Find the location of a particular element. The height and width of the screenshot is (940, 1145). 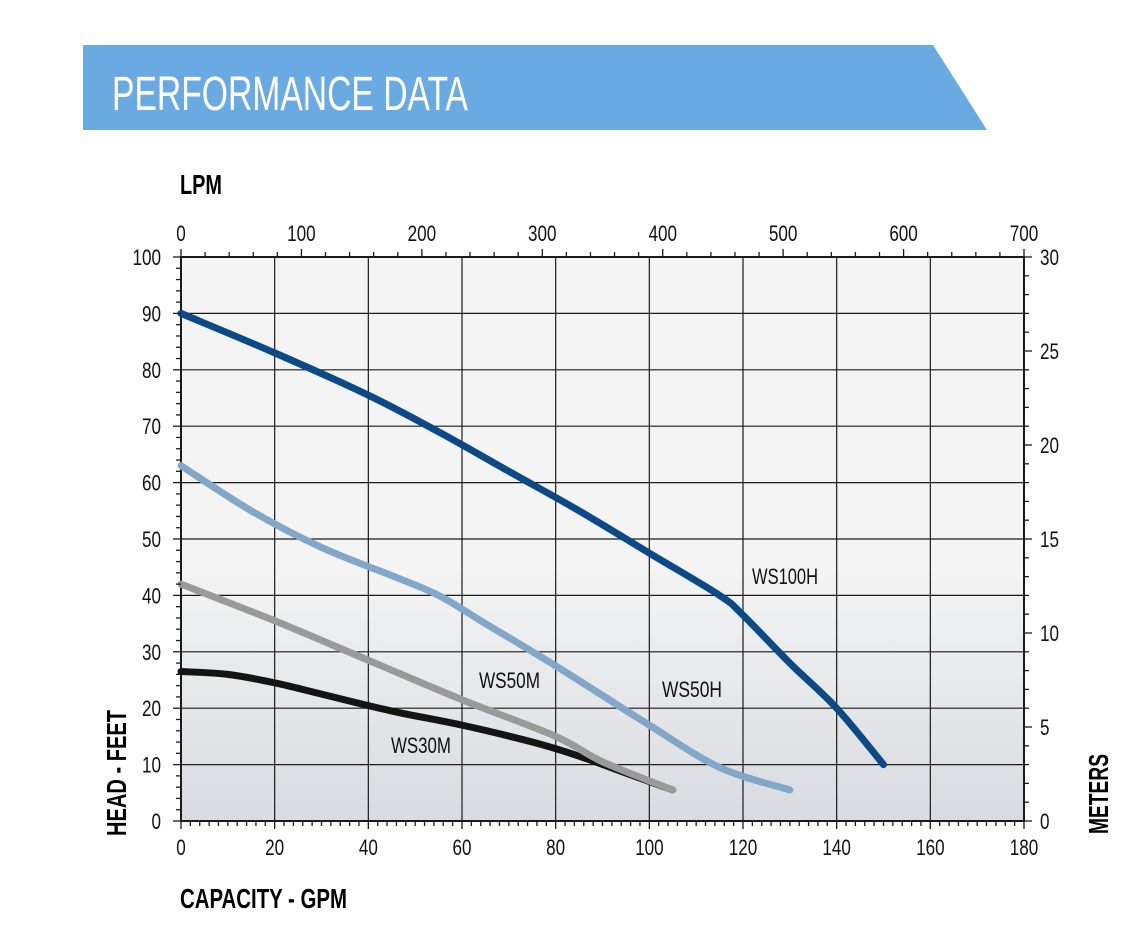

y-tick-label: 40 is located at coordinates (151, 595).